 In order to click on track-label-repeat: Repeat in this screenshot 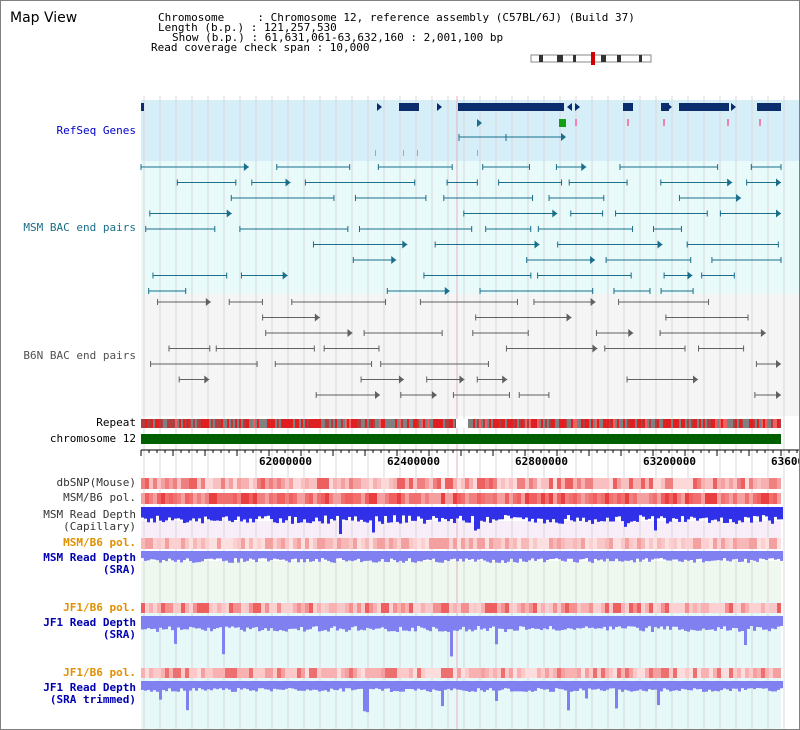, I will do `click(116, 422)`.